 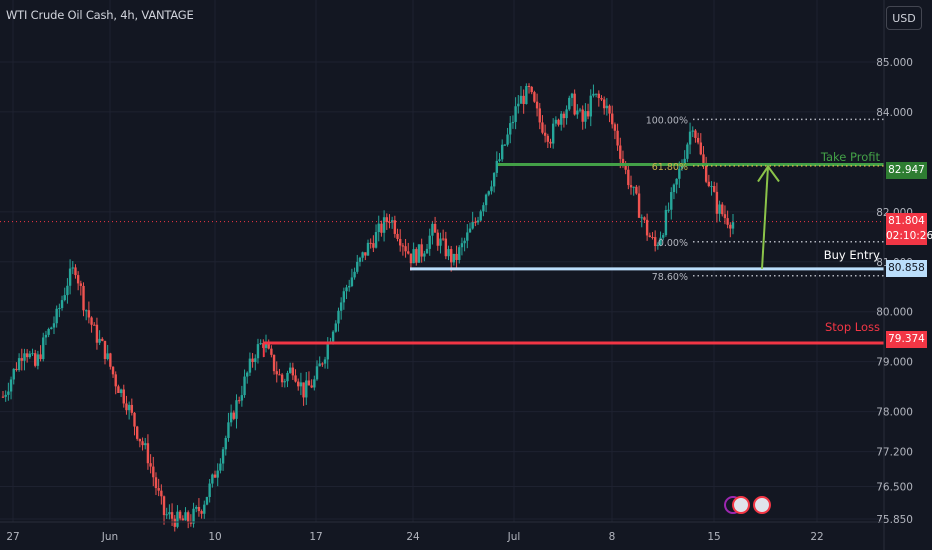 I want to click on target-arrow, so click(x=768, y=216).